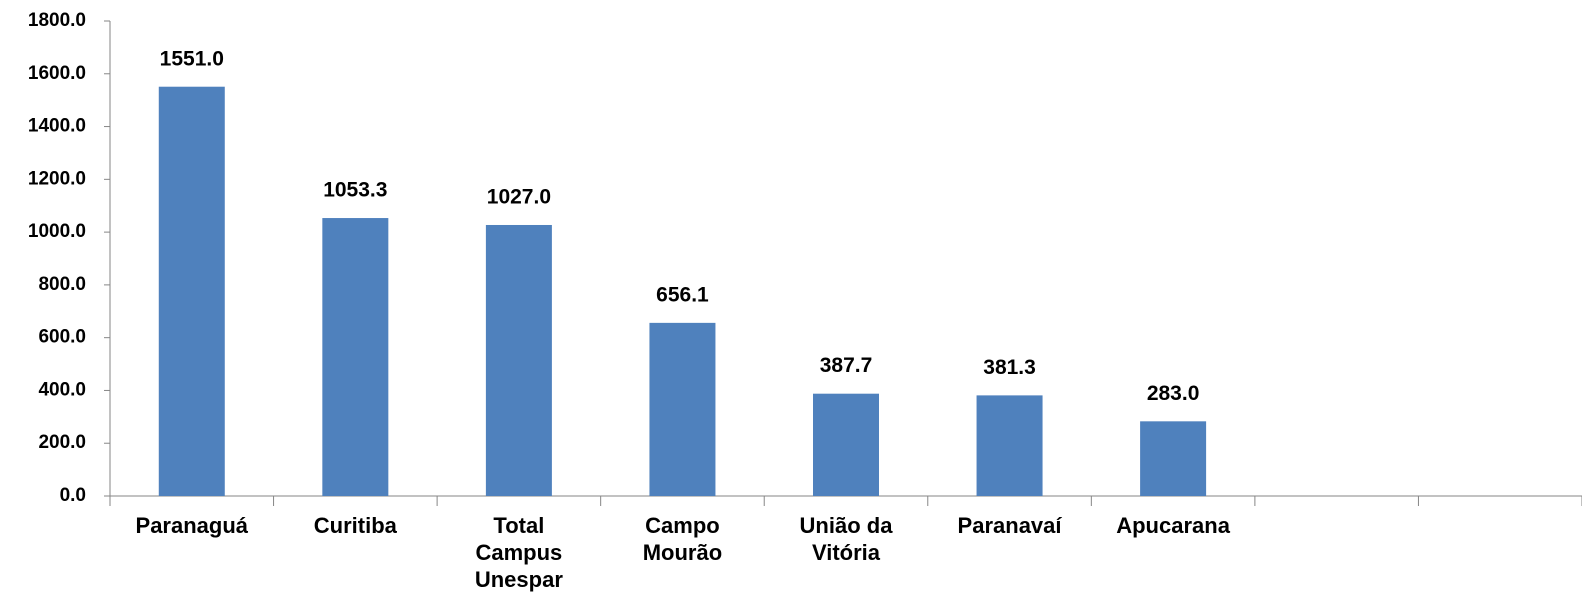 The width and height of the screenshot is (1582, 608). I want to click on y-tick-label: 800.0, so click(62, 284).